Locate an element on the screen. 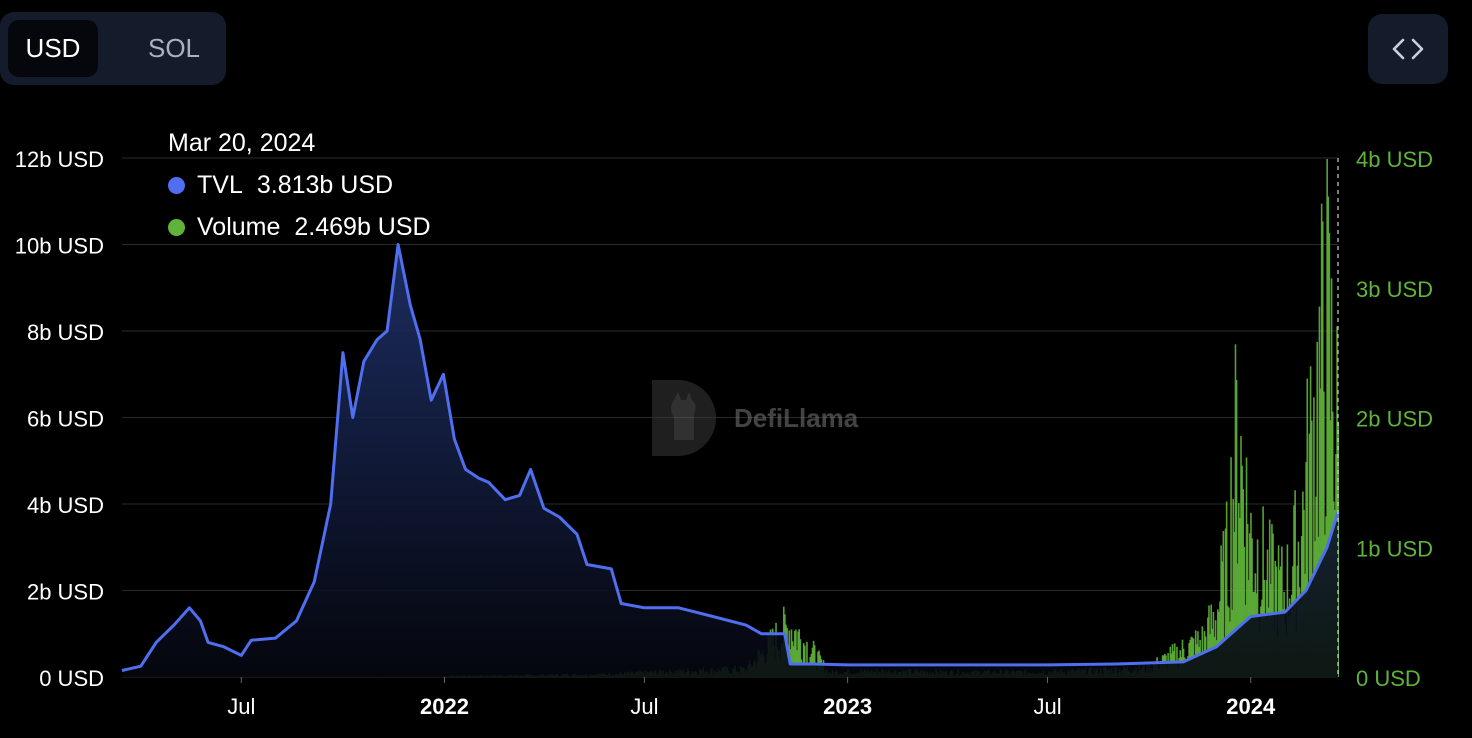 This screenshot has width=1472, height=738. embed-button is located at coordinates (1408, 49).